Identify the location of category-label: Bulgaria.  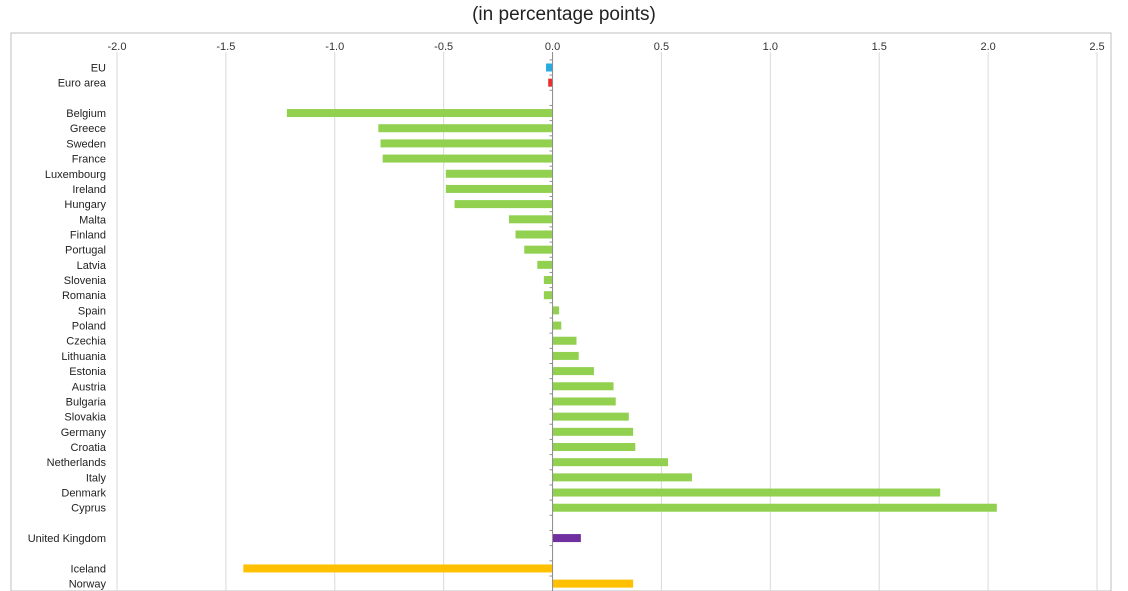
(86, 402).